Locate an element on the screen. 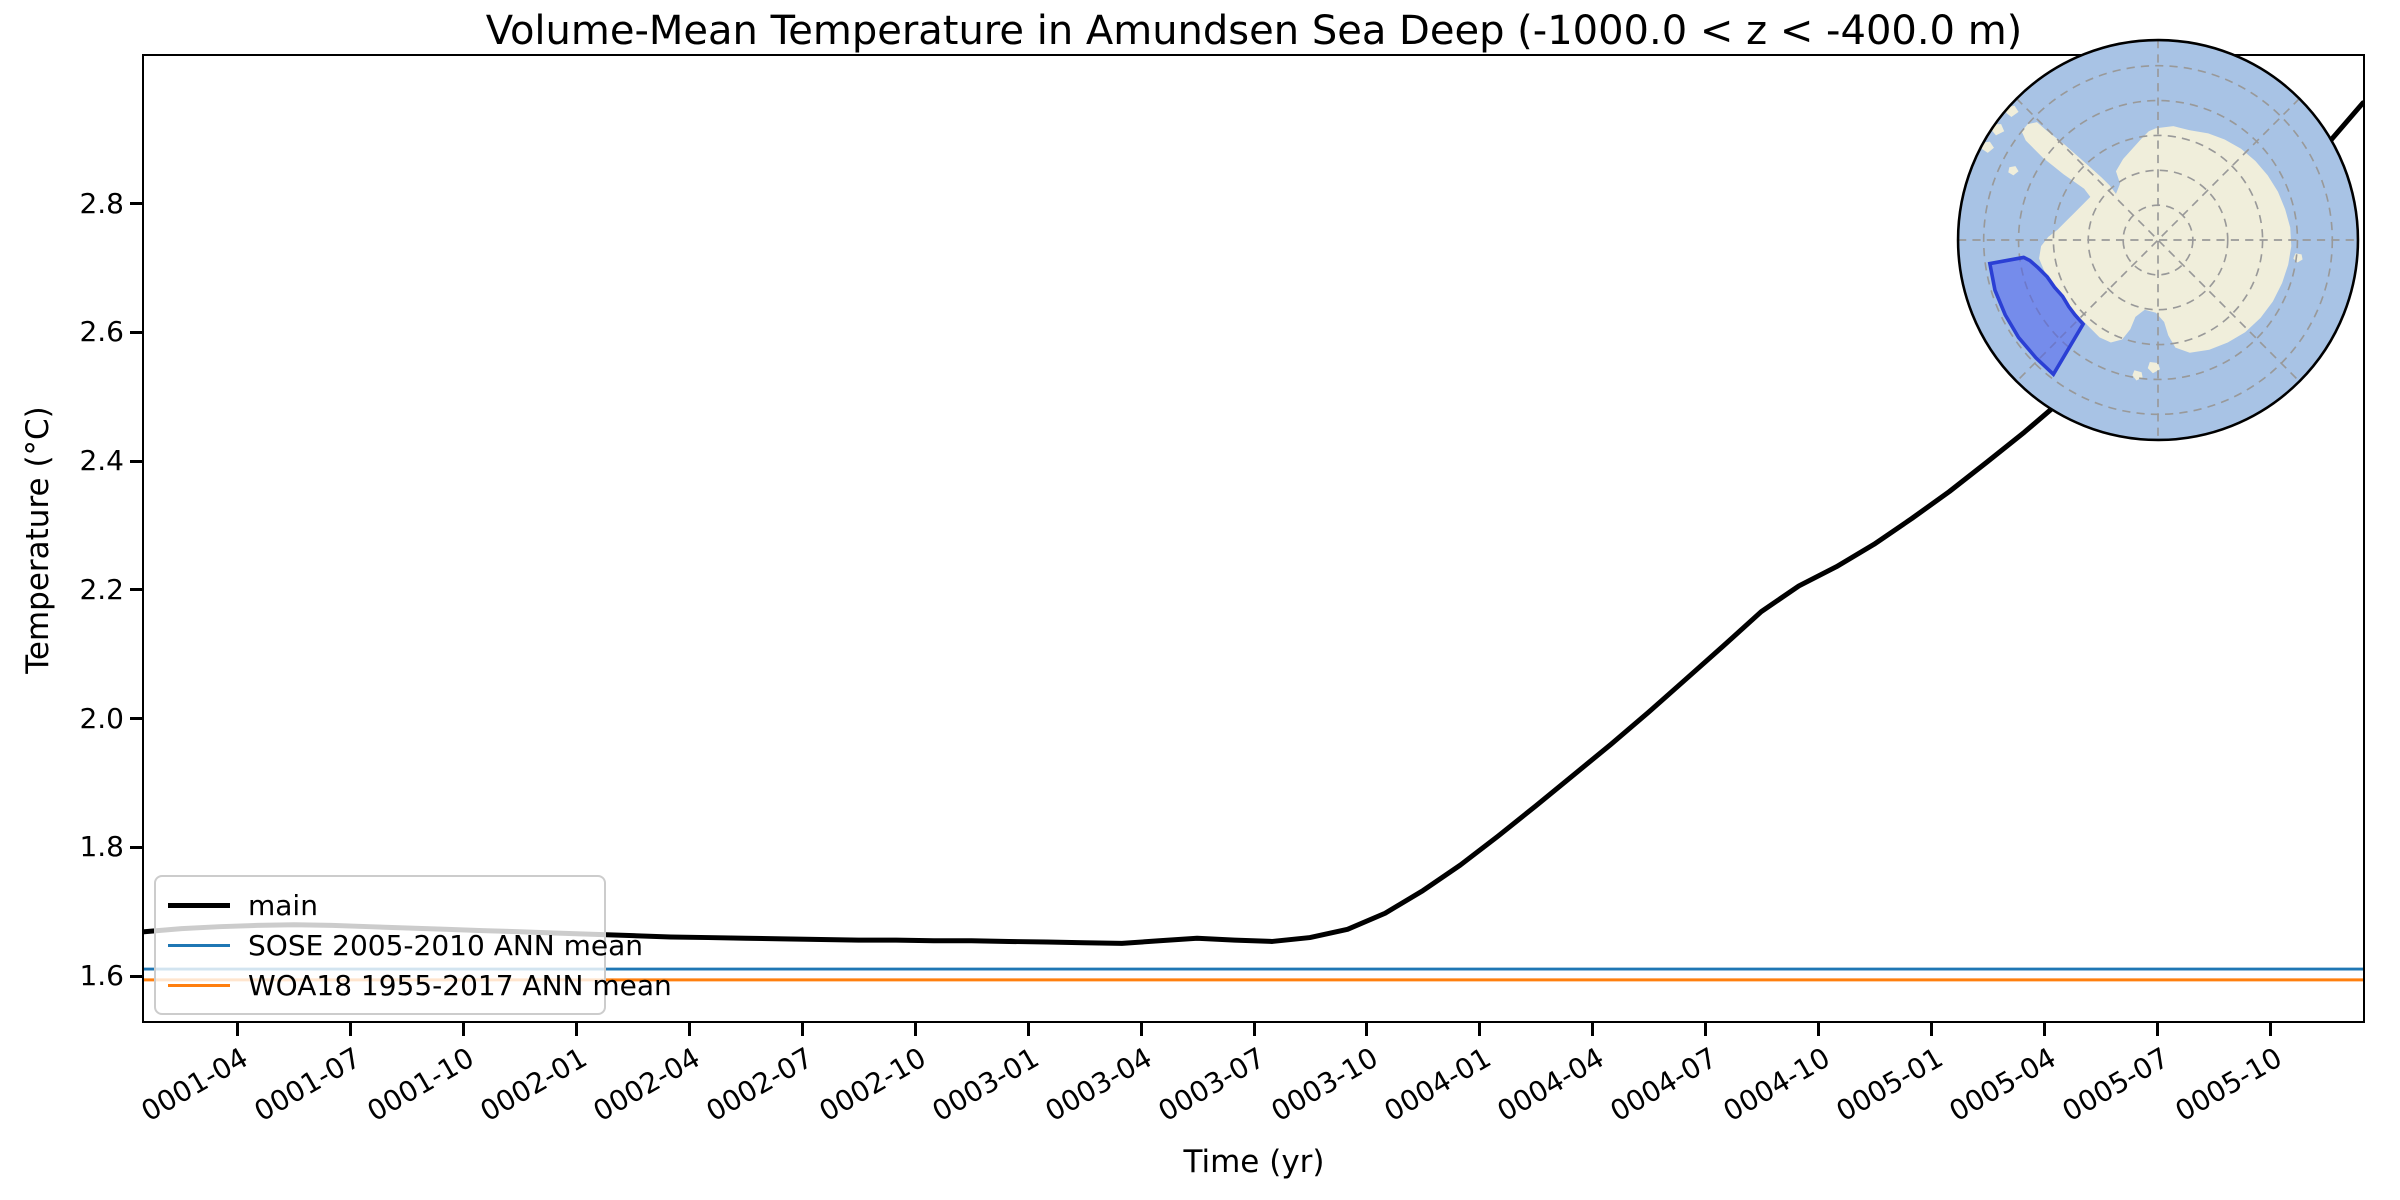 This screenshot has width=2400, height=1200. legend-entry: main is located at coordinates (380, 905).